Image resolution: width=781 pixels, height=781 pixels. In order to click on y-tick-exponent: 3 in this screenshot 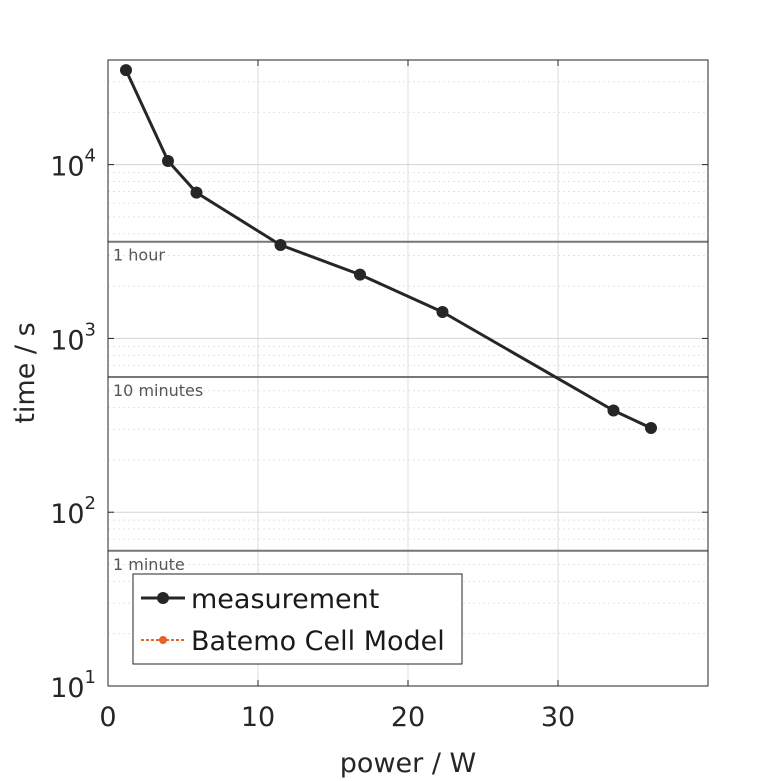, I will do `click(90, 329)`.